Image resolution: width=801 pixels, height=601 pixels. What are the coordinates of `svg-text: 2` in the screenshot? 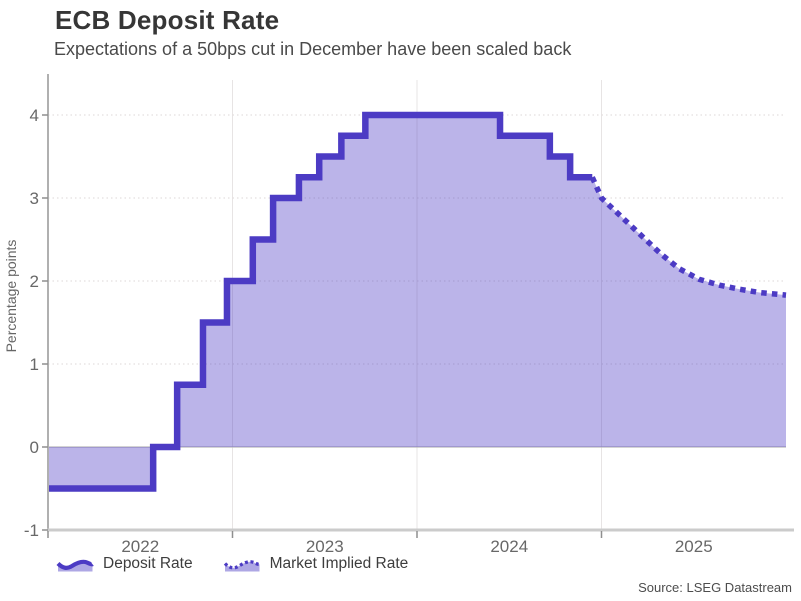 It's located at (34, 281).